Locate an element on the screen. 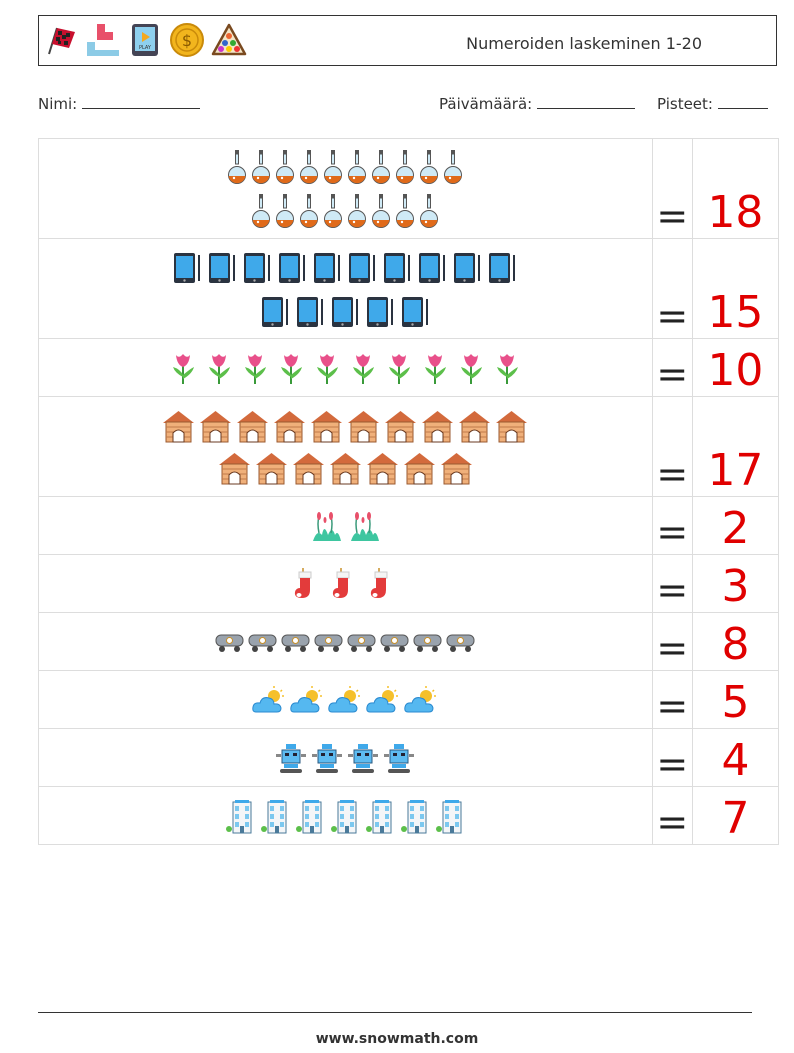 This screenshot has width=794, height=1053. score-field: Pisteet: is located at coordinates (712, 103).